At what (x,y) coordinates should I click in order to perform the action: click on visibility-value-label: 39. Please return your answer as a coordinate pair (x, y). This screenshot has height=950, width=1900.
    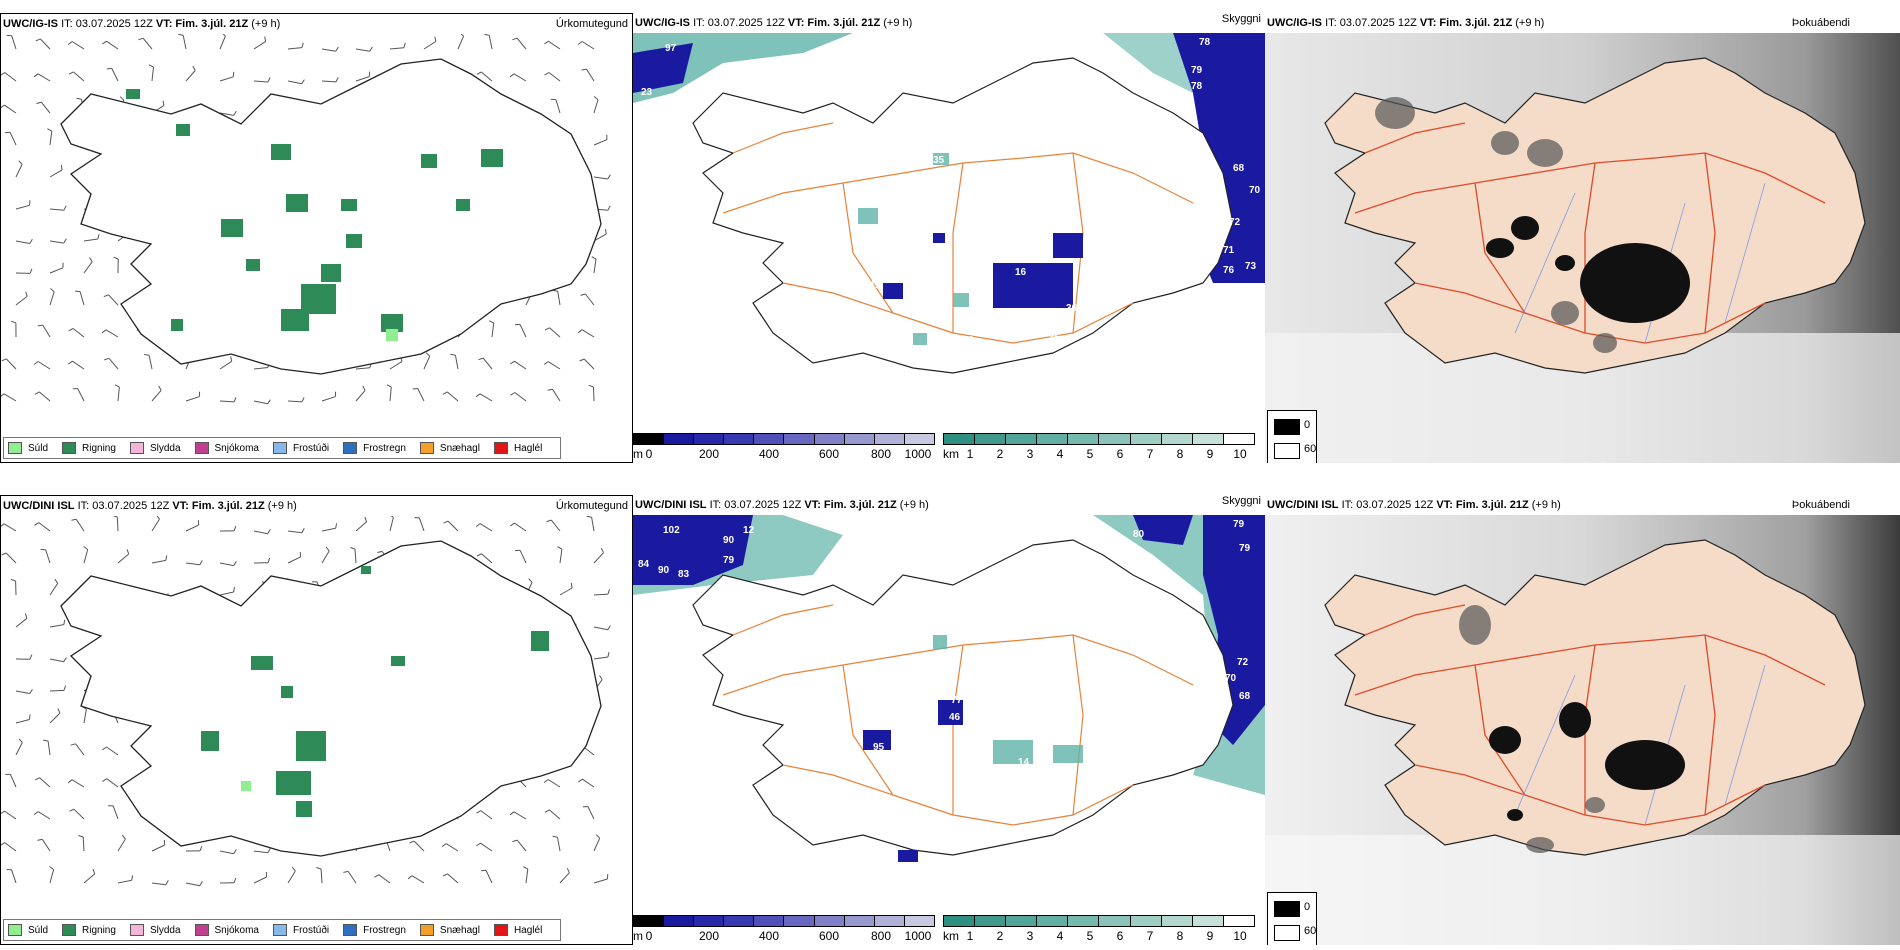
    Looking at the image, I should click on (1039, 235).